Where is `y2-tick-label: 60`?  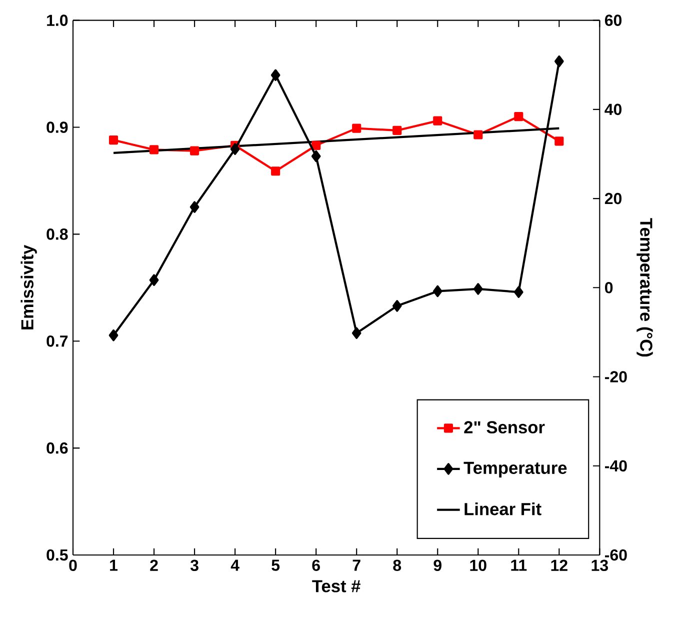 y2-tick-label: 60 is located at coordinates (613, 20).